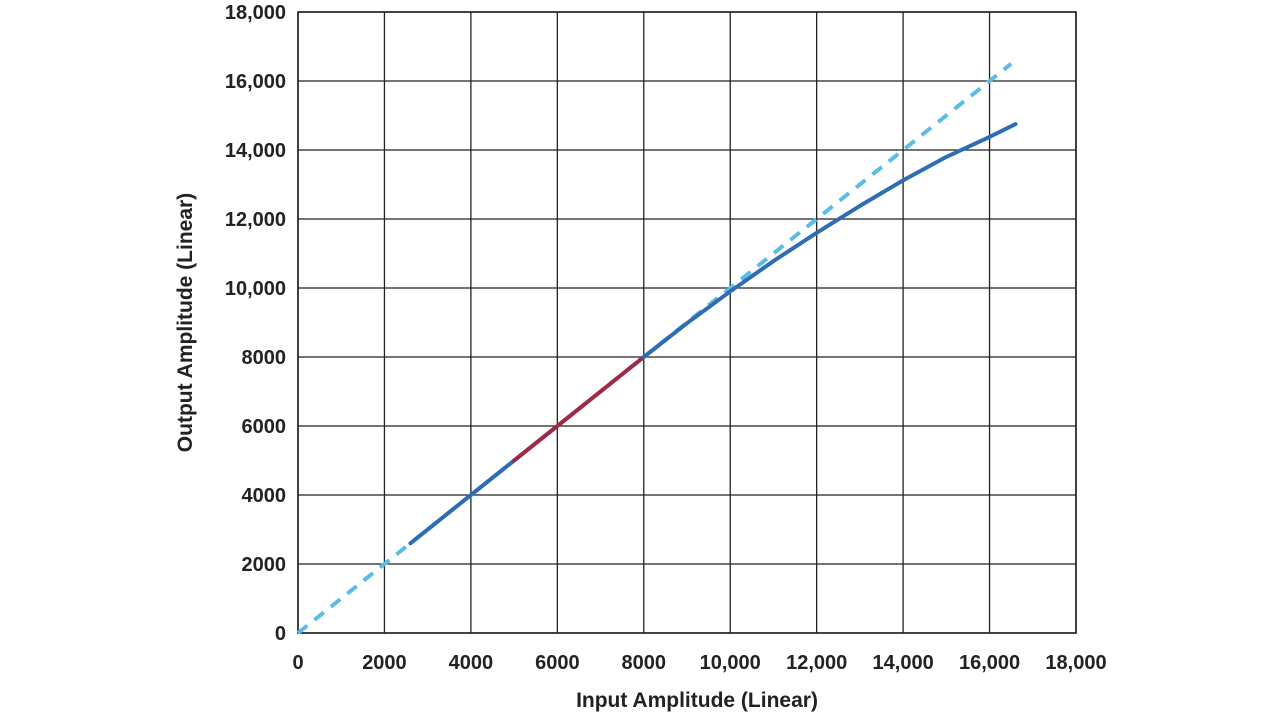 The width and height of the screenshot is (1280, 720). What do you see at coordinates (903, 663) in the screenshot?
I see `x-tick-label: 14,000` at bounding box center [903, 663].